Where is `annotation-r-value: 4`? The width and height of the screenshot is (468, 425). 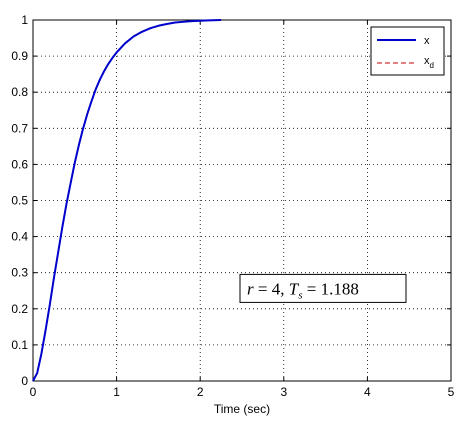 annotation-r-value: 4 is located at coordinates (276, 288).